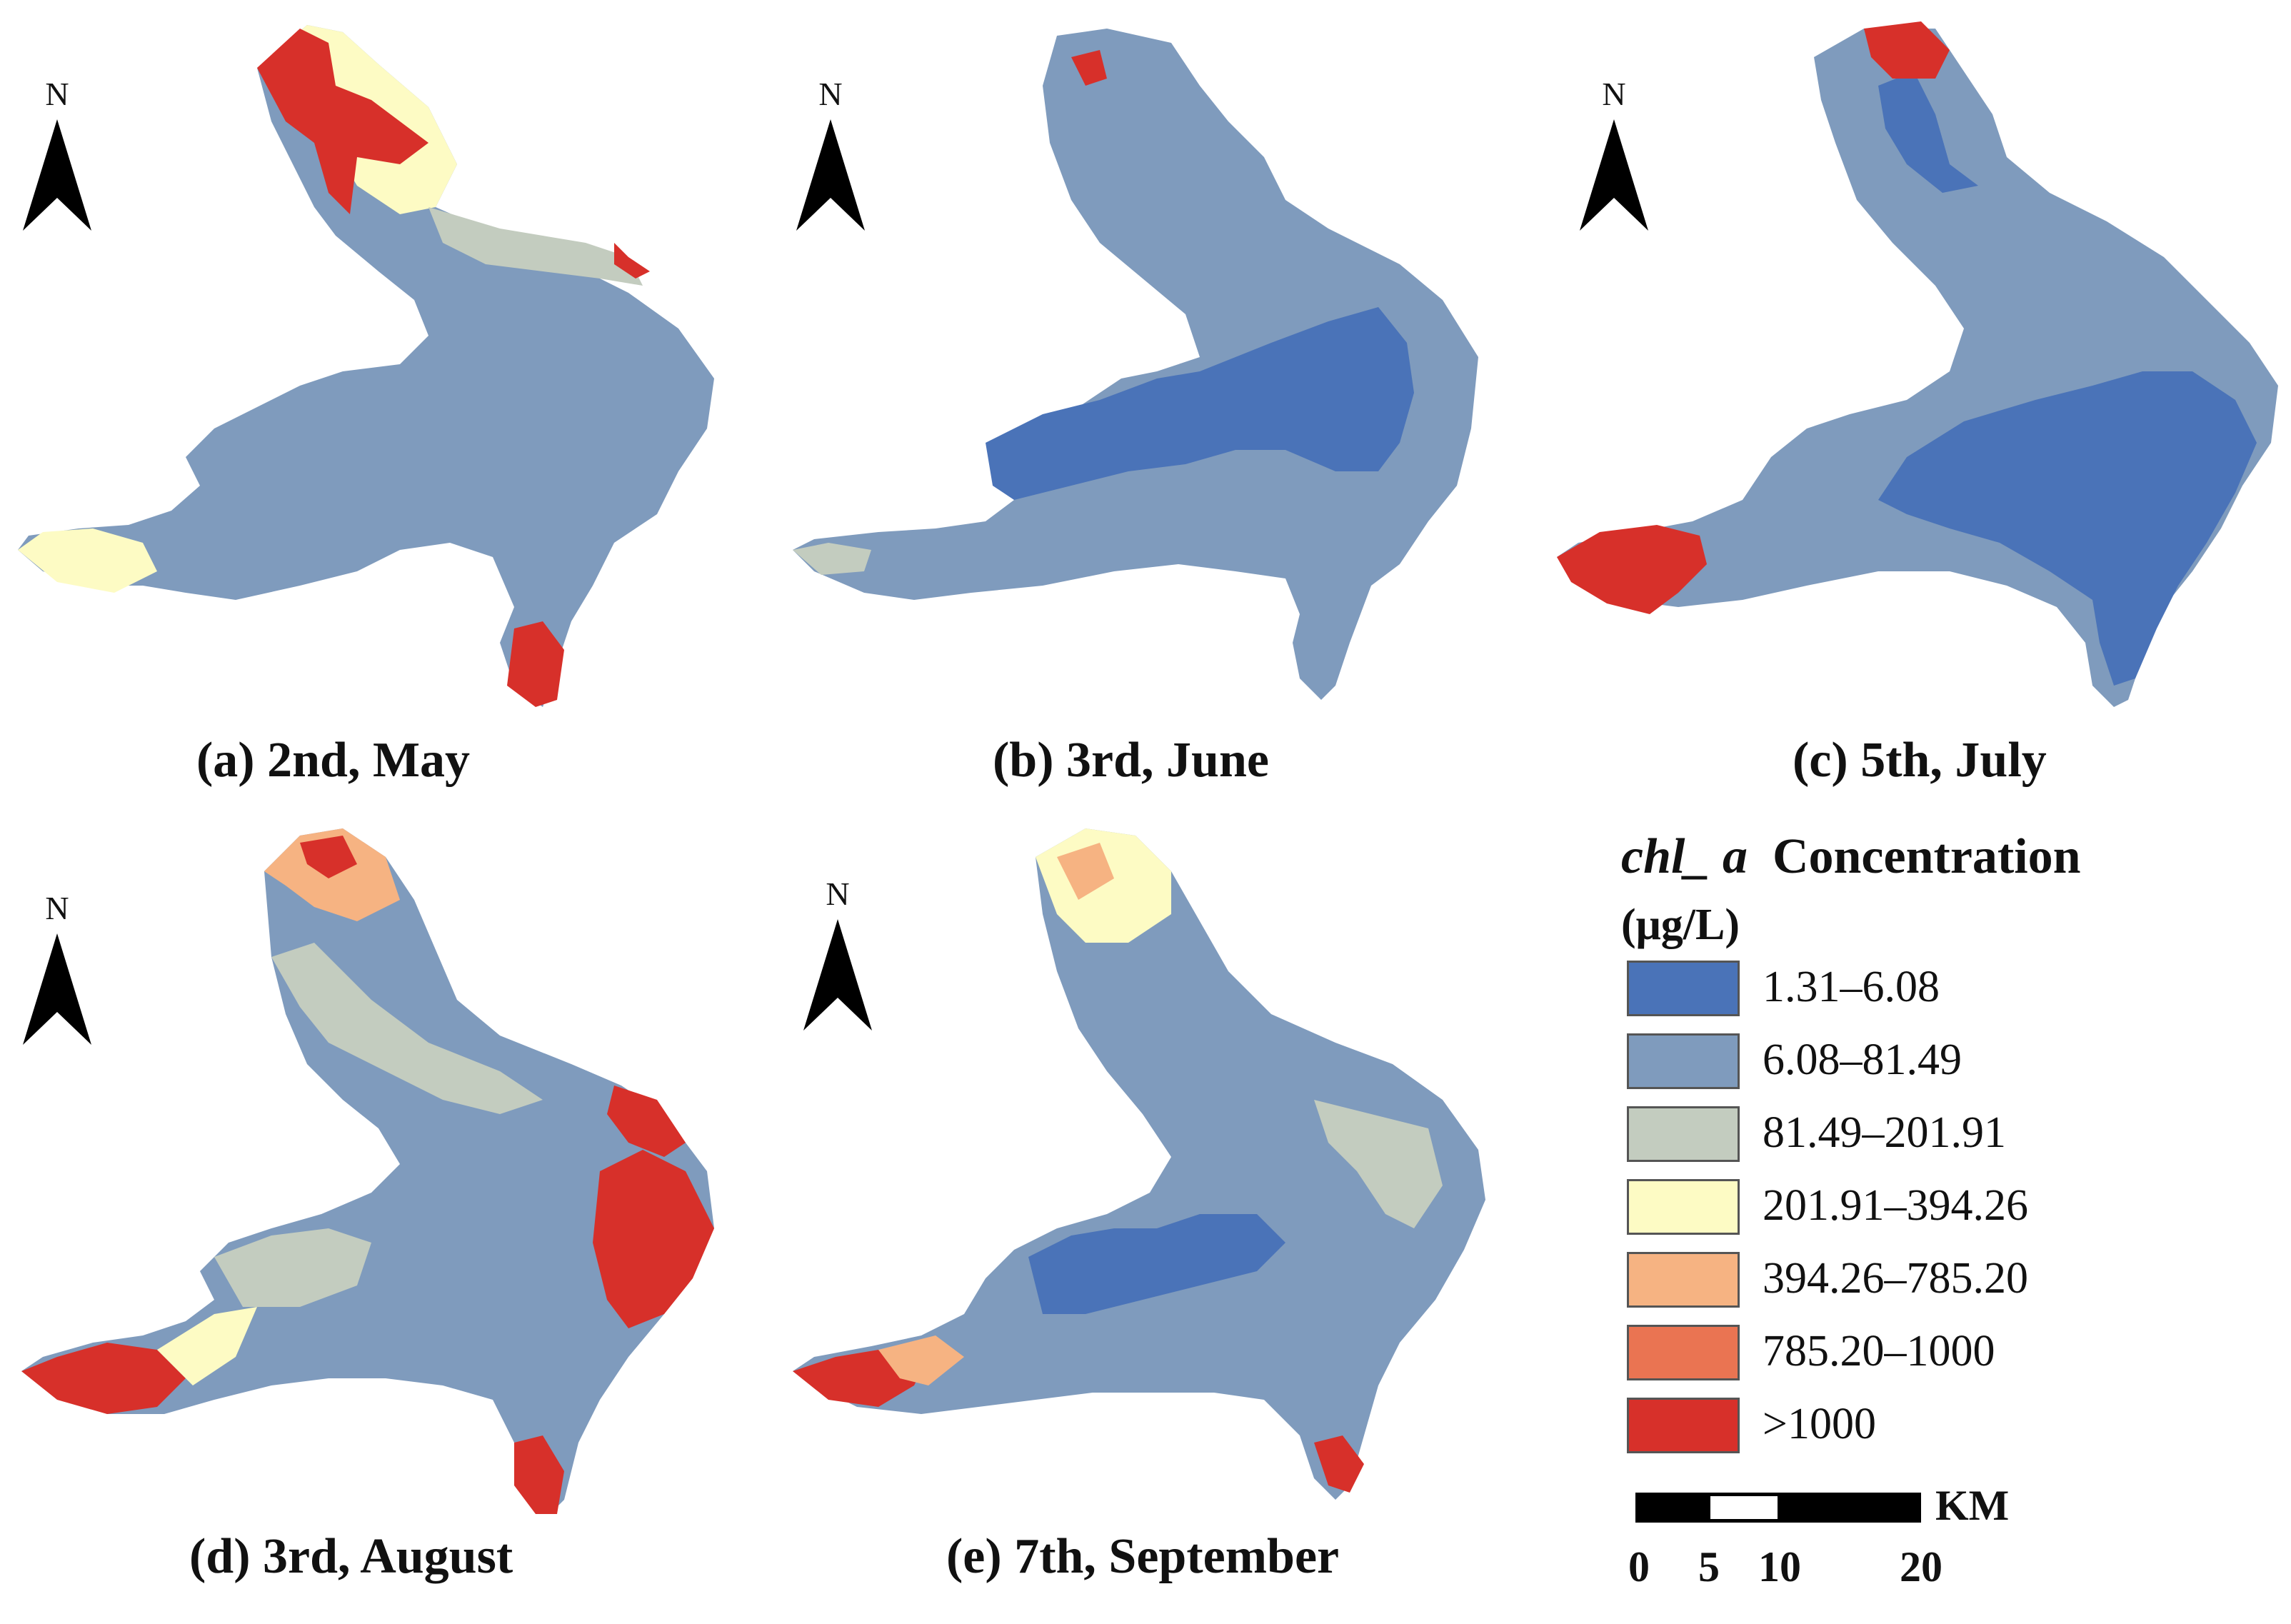 This screenshot has width=2291, height=1624. What do you see at coordinates (1779, 1567) in the screenshot?
I see `scale-bar-tick: 10` at bounding box center [1779, 1567].